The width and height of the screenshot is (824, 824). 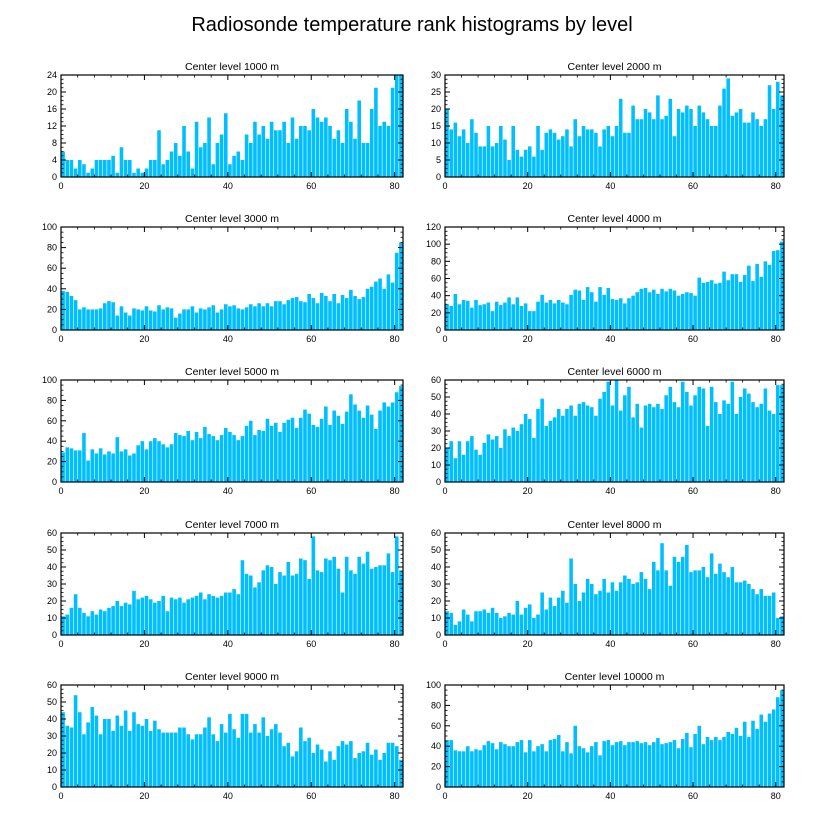 I want to click on x-tick-label: 40, so click(x=228, y=491).